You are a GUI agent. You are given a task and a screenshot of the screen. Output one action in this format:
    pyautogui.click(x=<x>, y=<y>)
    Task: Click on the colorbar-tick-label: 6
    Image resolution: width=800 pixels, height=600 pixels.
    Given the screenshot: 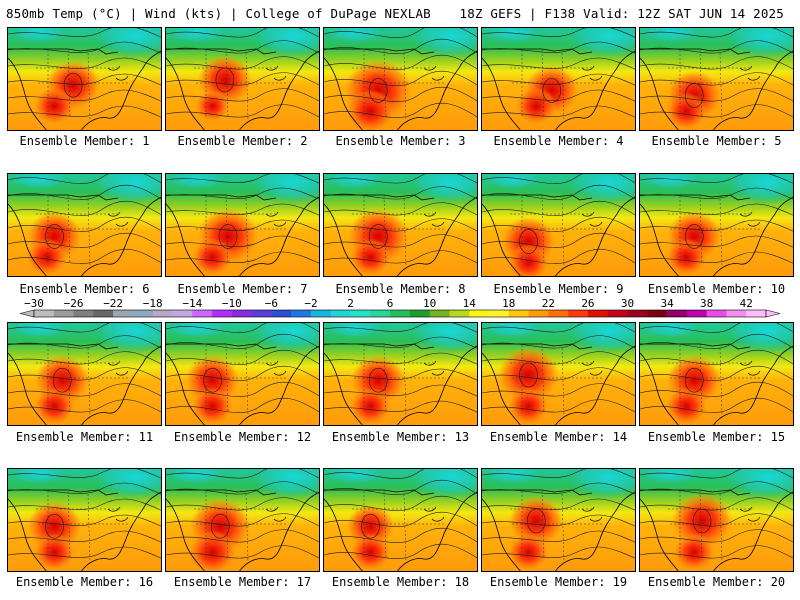 What is the action you would take?
    pyautogui.click(x=390, y=304)
    